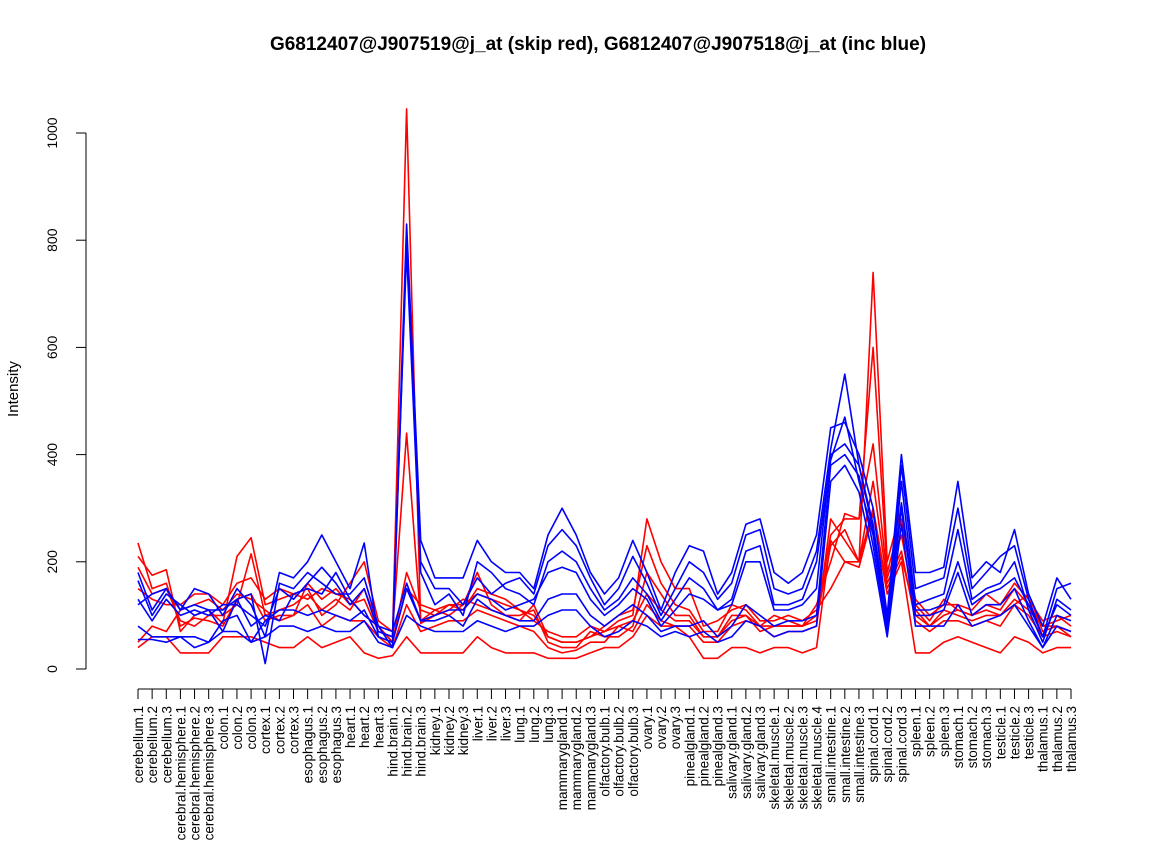 This screenshot has width=1152, height=864. I want to click on x-tick-label: colon.1, so click(223, 728).